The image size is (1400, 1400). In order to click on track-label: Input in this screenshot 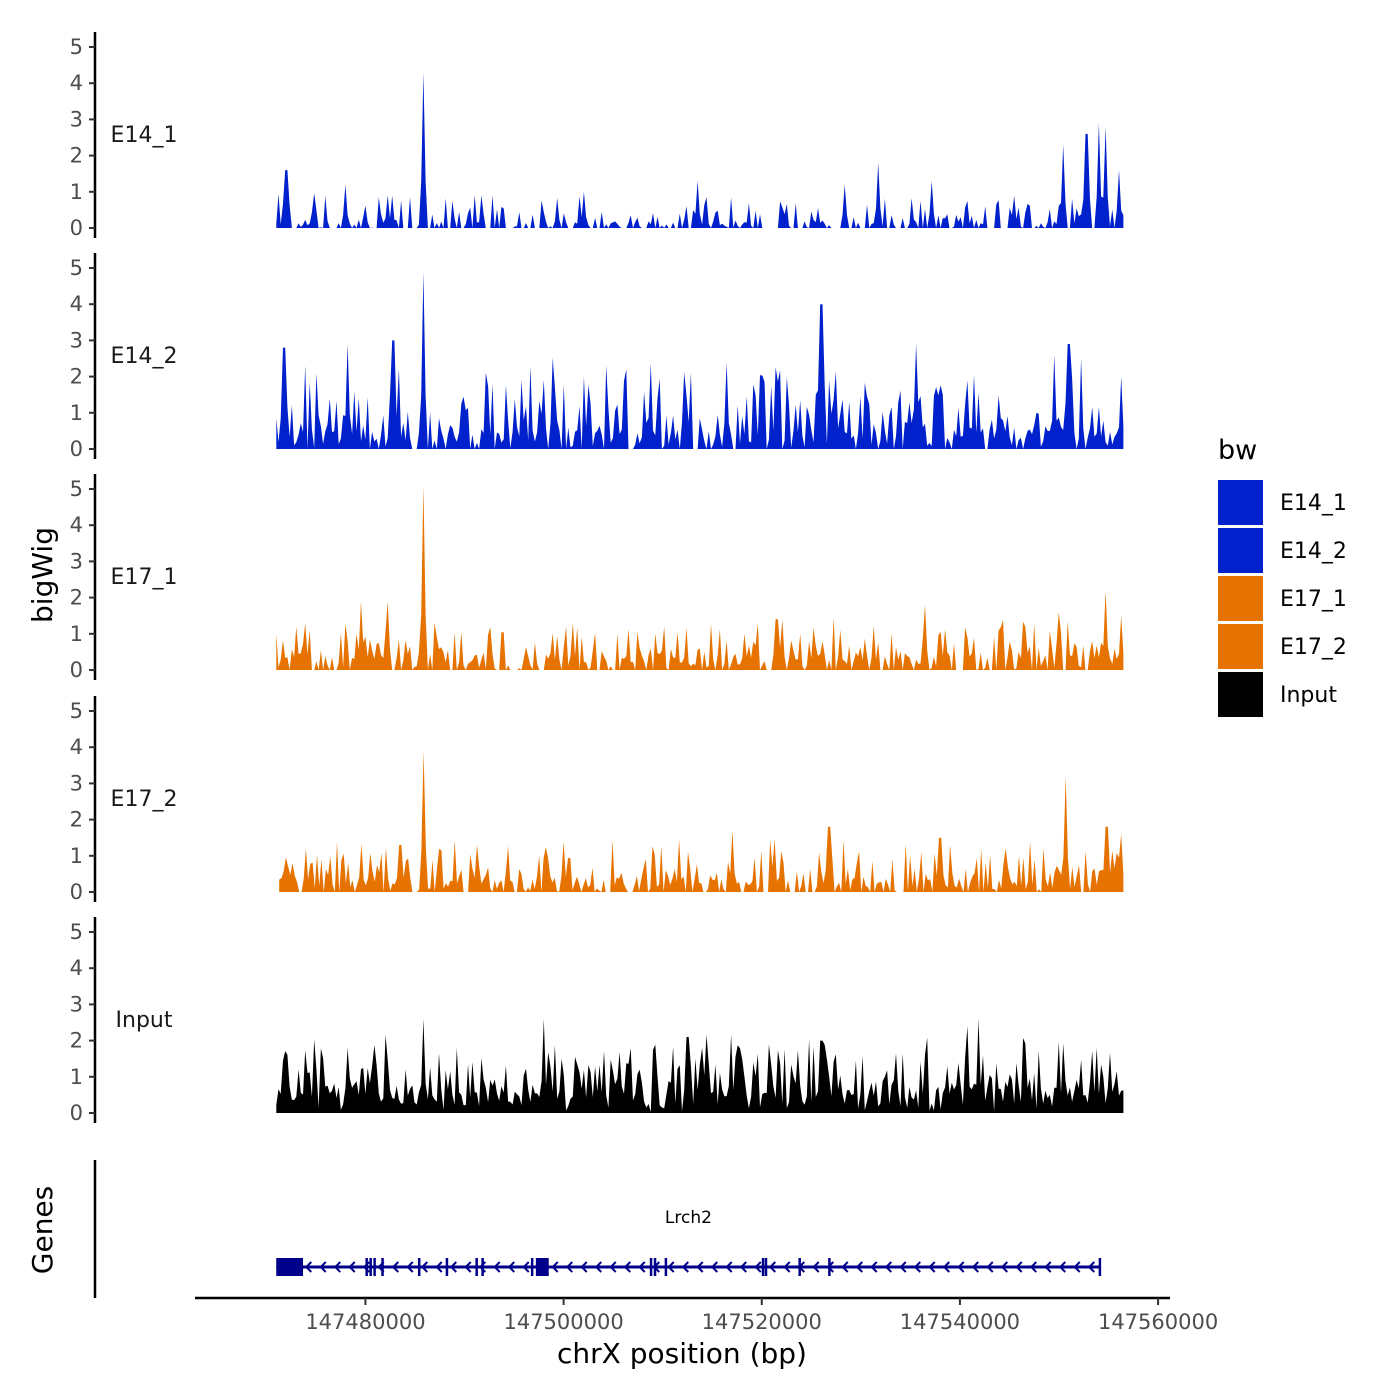, I will do `click(144, 1020)`.